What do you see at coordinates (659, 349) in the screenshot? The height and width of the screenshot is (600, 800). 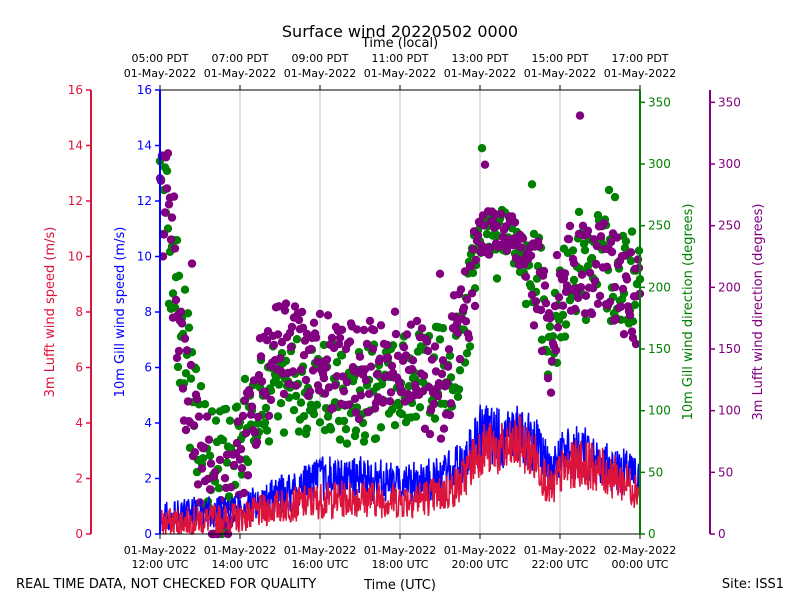 I see `gill-dir-axis-tick-label: 150` at bounding box center [659, 349].